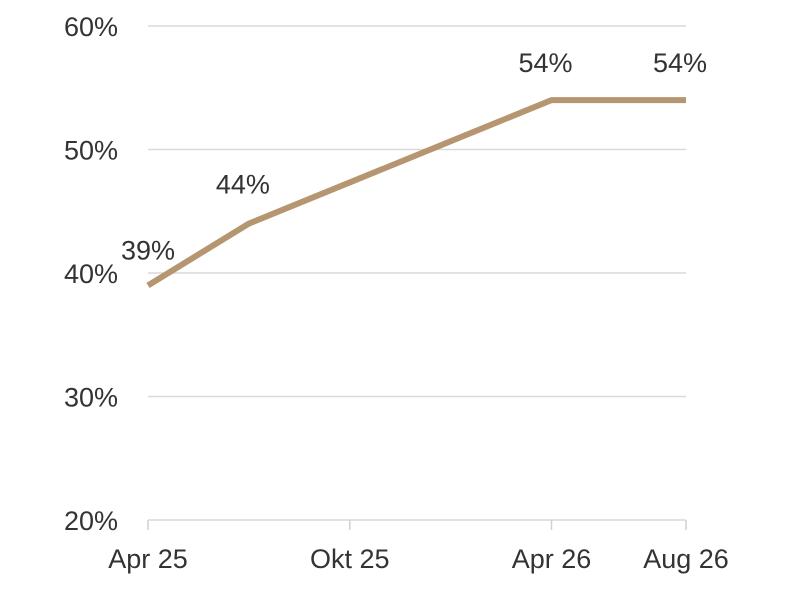 The height and width of the screenshot is (600, 805). I want to click on y-tick-label: 60%, so click(91, 27).